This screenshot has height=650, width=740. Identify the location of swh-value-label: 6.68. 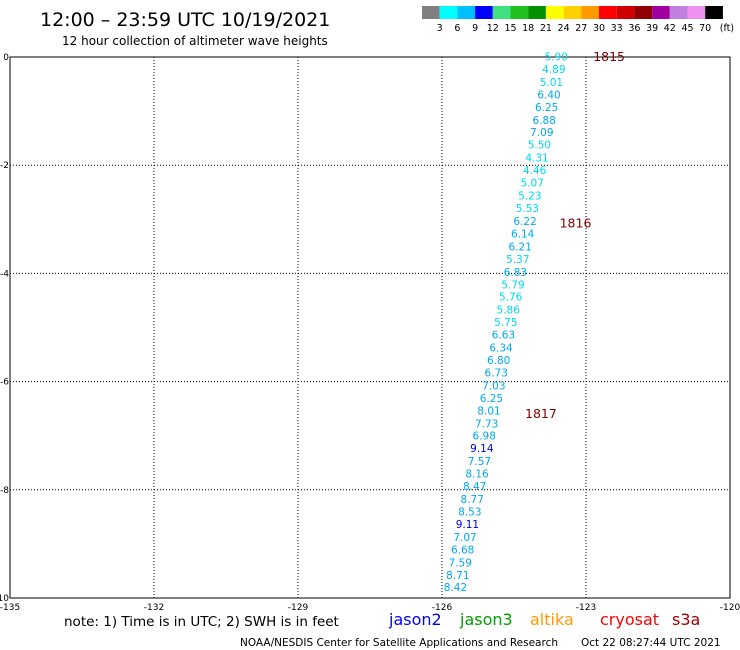
(462, 550).